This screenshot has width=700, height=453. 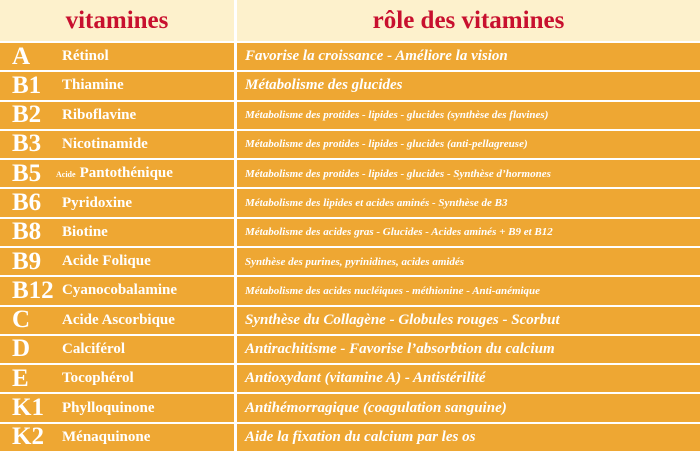 What do you see at coordinates (117, 232) in the screenshot?
I see `vitamin-cell: B8 Biotine` at bounding box center [117, 232].